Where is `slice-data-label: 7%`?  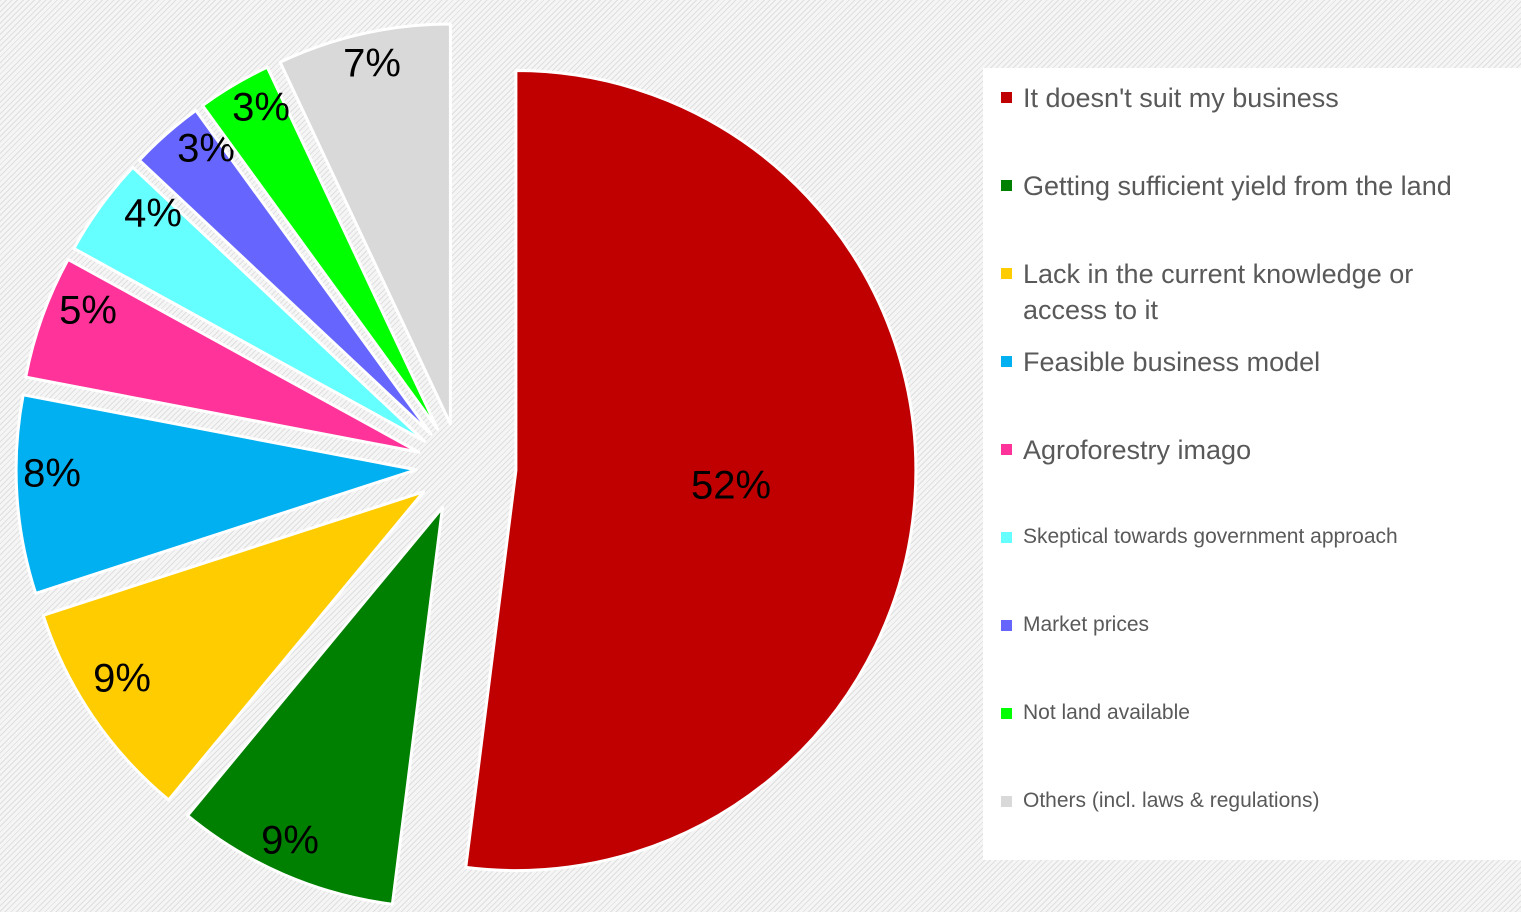
slice-data-label: 7% is located at coordinates (372, 64).